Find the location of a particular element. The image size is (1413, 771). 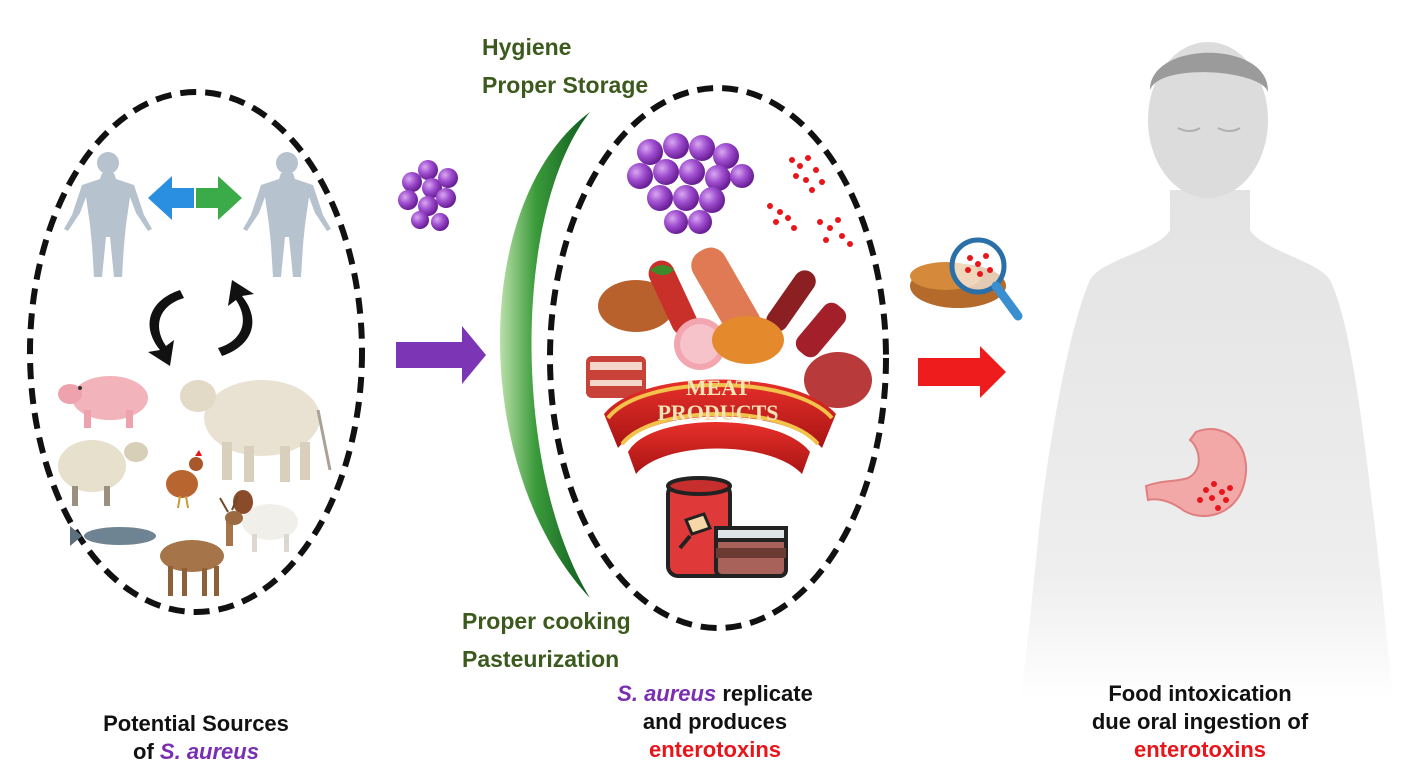

sheep-icon is located at coordinates (103, 473).